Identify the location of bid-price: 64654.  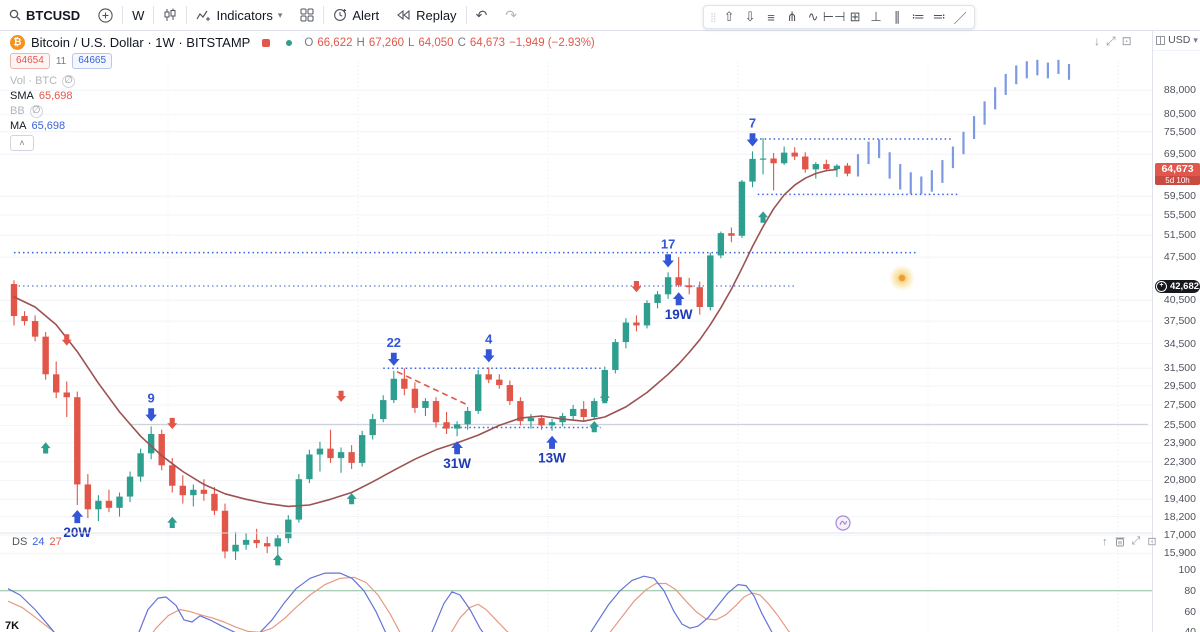
(30, 61).